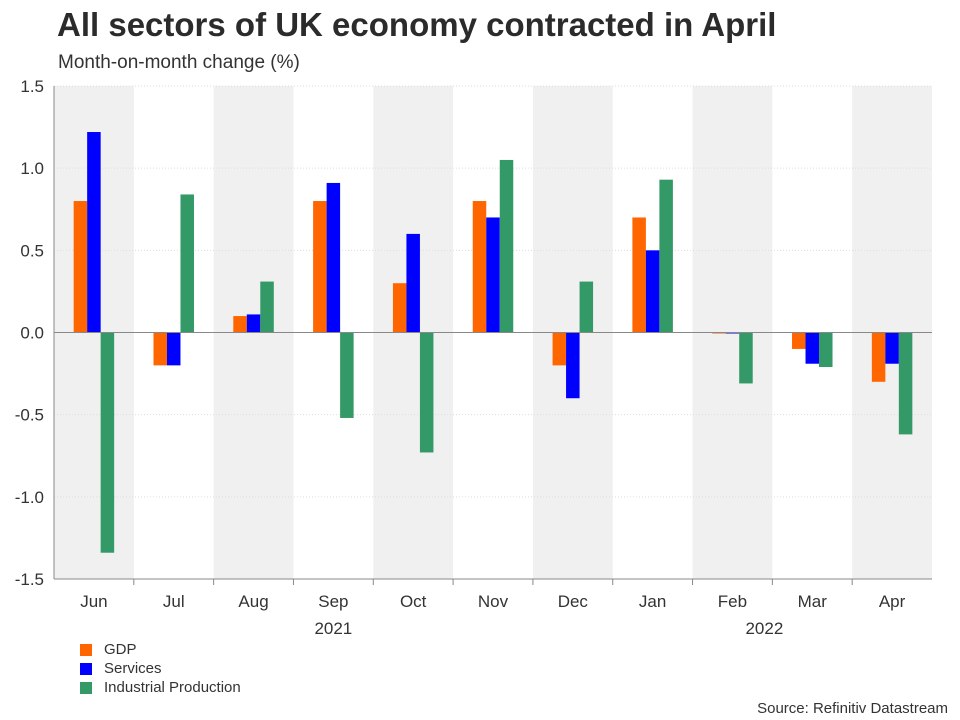 Image resolution: width=960 pixels, height=720 pixels. I want to click on chart-subtitle: Month-on-month change (%), so click(179, 62).